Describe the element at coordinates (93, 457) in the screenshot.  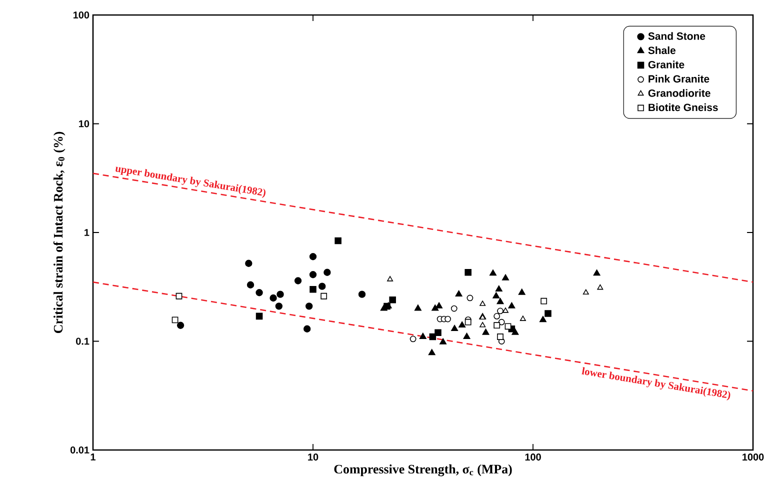
I see `x-tick-label: 1` at that location.